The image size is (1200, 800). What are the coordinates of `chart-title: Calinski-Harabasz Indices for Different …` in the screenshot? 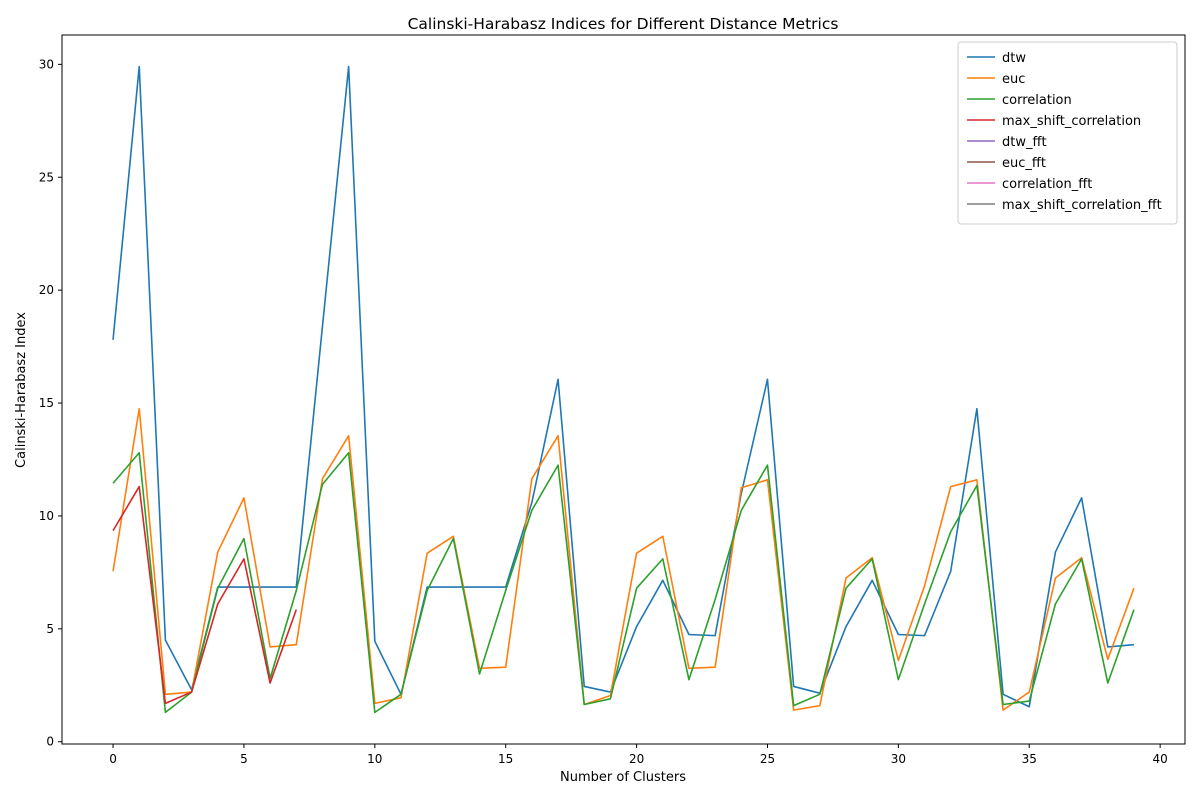 It's located at (623, 24).